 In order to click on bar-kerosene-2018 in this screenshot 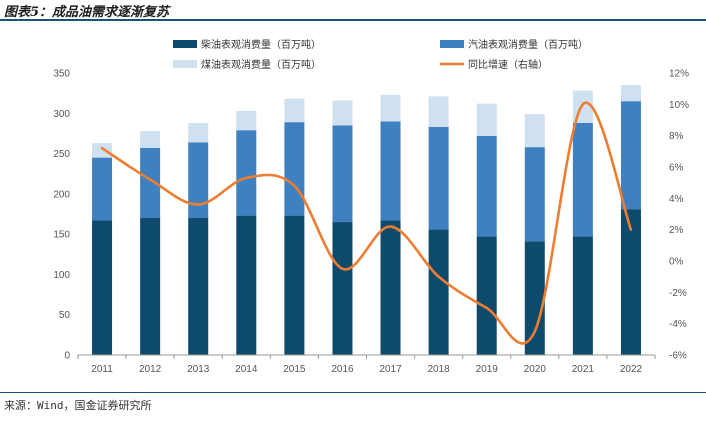, I will do `click(438, 111)`.